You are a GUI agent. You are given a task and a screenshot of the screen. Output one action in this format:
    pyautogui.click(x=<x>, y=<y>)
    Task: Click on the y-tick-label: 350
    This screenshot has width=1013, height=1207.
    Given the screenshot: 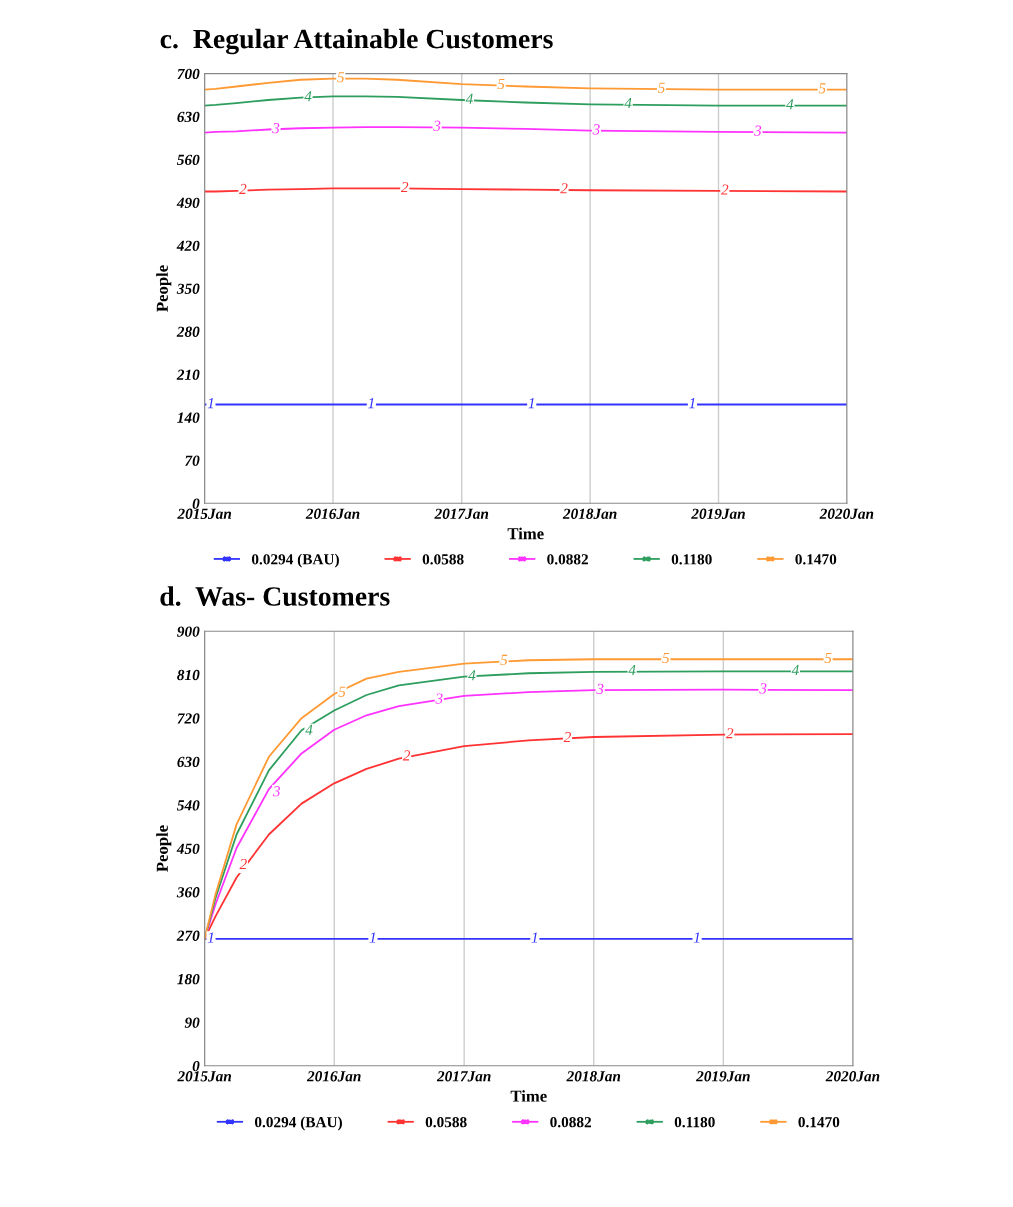 What is the action you would take?
    pyautogui.click(x=188, y=288)
    